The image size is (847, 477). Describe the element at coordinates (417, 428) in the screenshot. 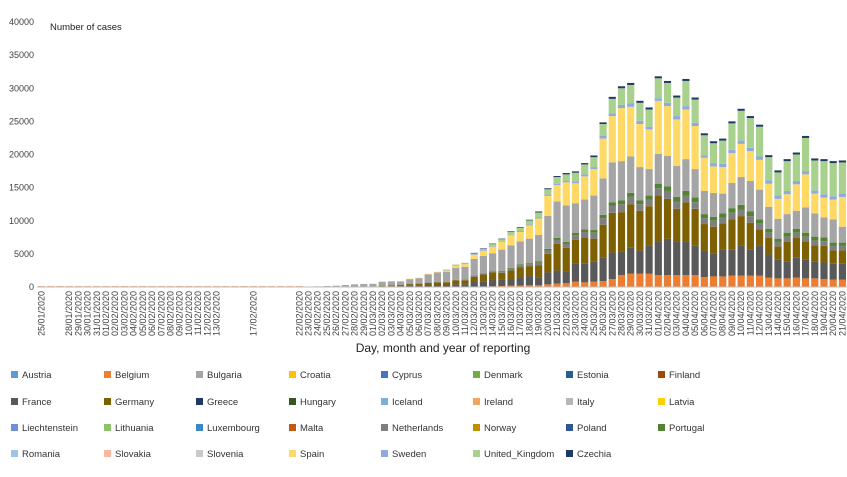

I see `legend-label: Netherlands` at that location.